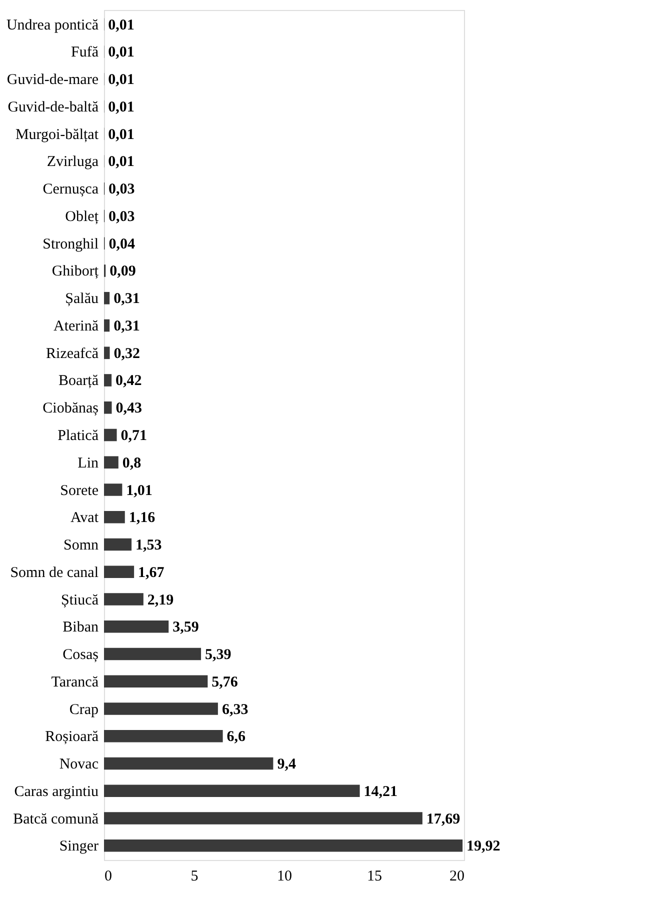 This screenshot has height=919, width=652. Describe the element at coordinates (82, 217) in the screenshot. I see `y-tick-label: Obleț` at that location.